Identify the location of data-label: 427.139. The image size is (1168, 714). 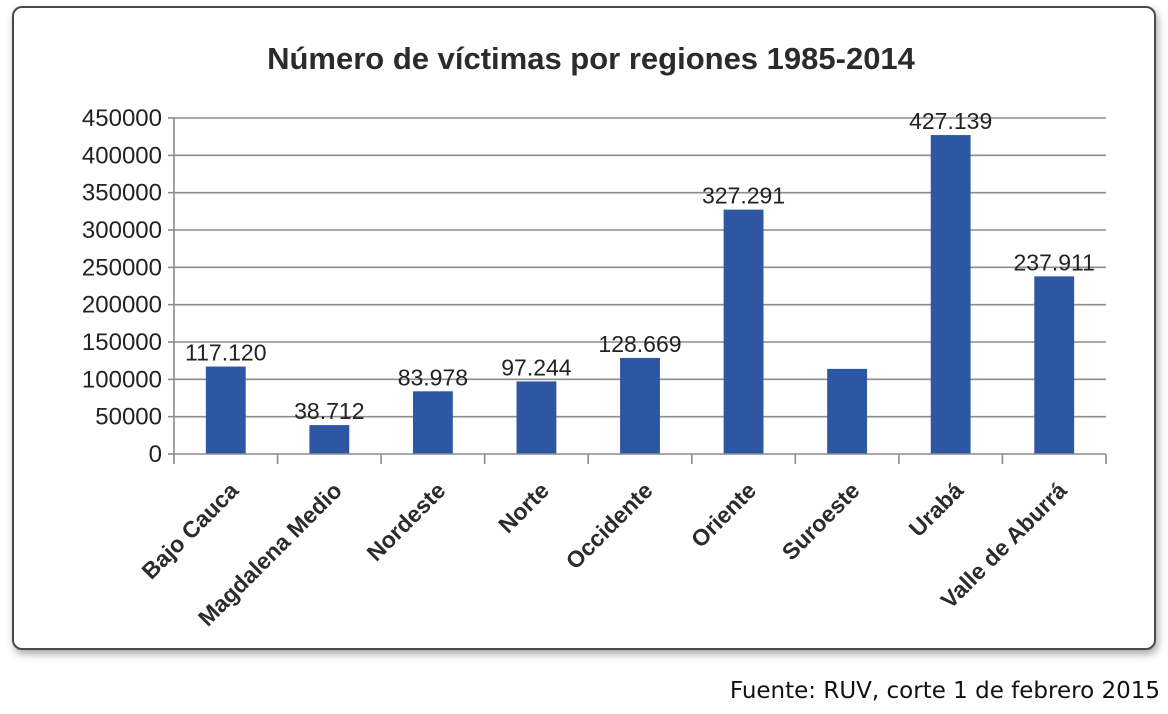
(950, 121).